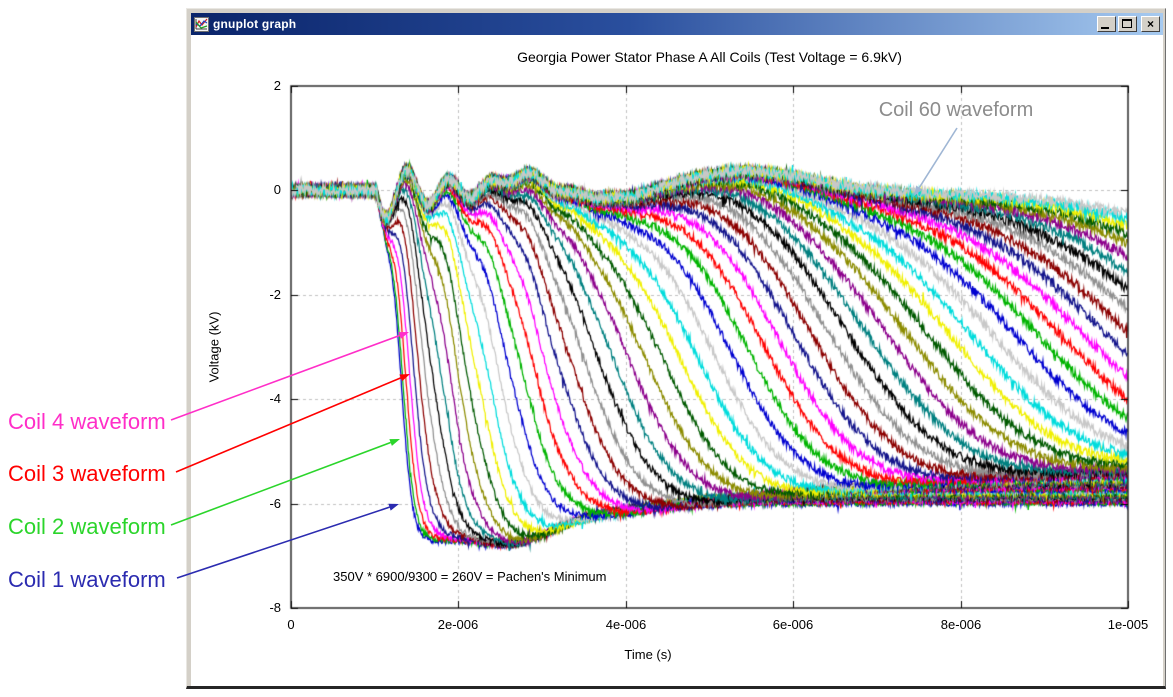 The width and height of the screenshot is (1173, 697). I want to click on coil60-annotation-label: Coil 60 waveform, so click(956, 110).